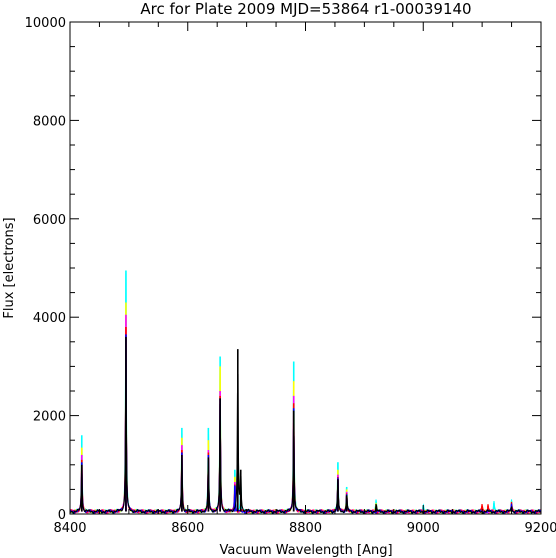 The image size is (556, 558). What do you see at coordinates (69, 528) in the screenshot?
I see `x-tick-label: 8400` at bounding box center [69, 528].